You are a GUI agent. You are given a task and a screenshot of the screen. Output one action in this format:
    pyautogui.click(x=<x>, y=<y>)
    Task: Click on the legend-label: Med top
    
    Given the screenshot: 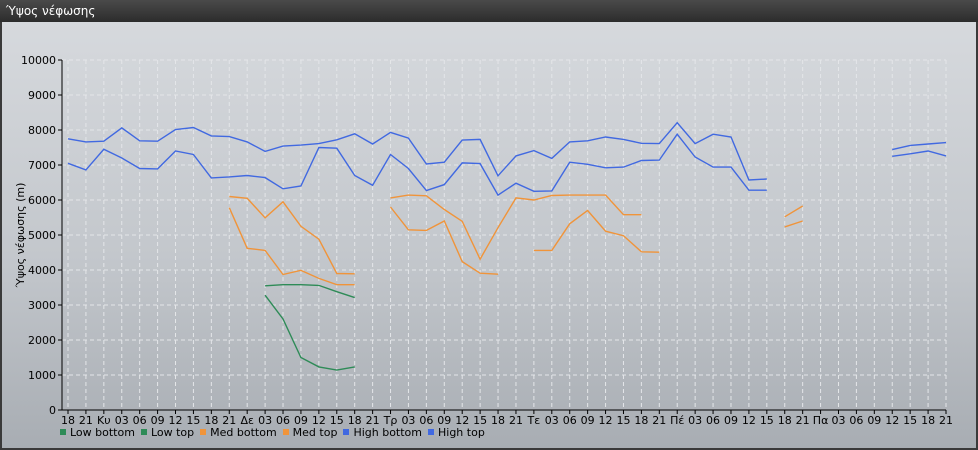 What is the action you would take?
    pyautogui.click(x=315, y=432)
    